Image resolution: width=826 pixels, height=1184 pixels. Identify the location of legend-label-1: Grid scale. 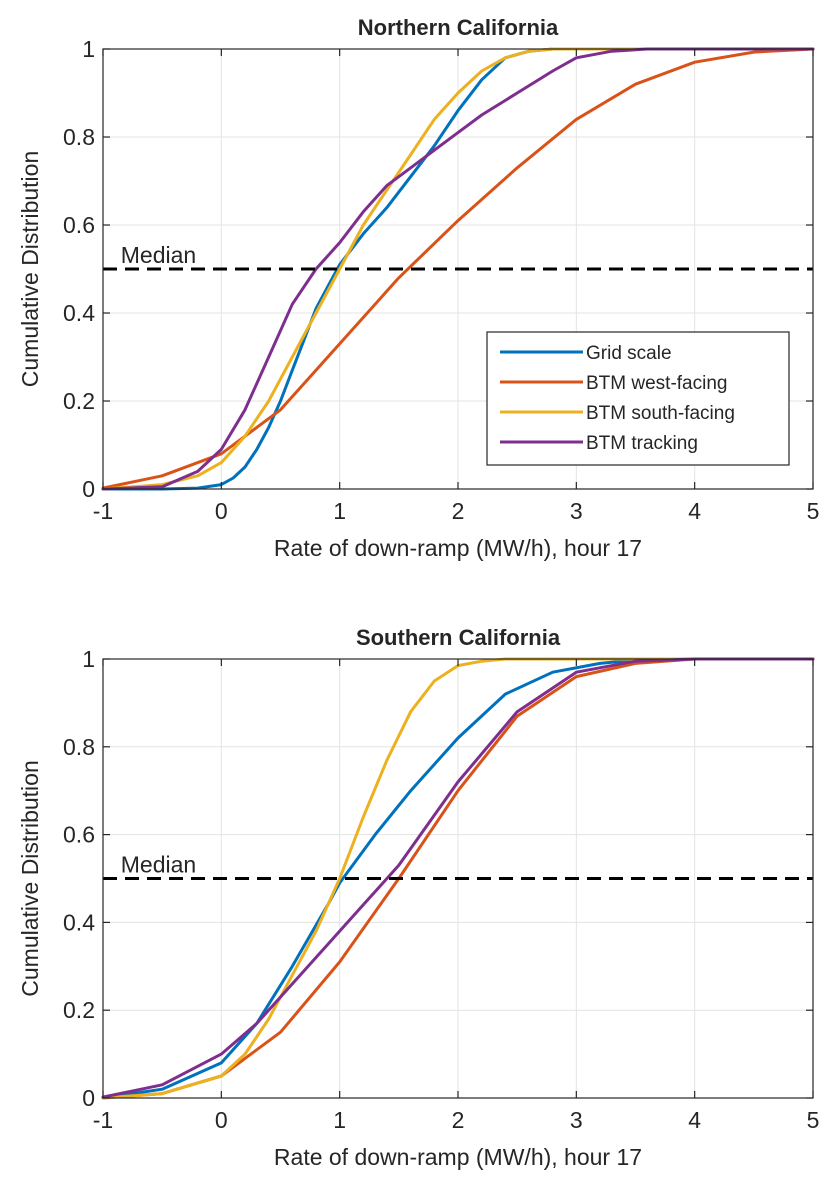
(629, 353).